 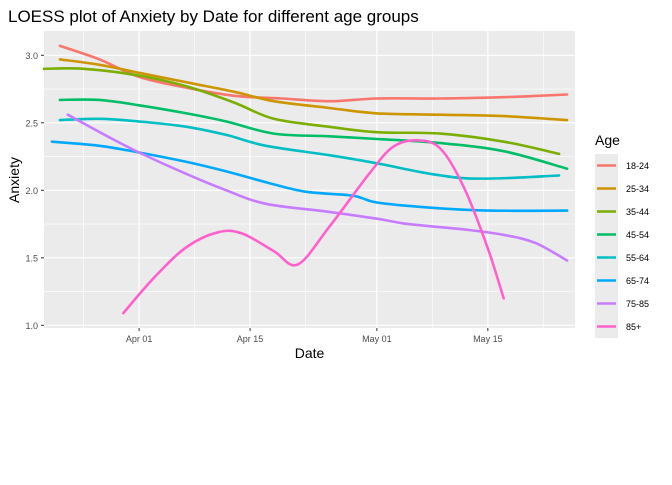 I want to click on y-tick-label: 2.0, so click(x=31, y=191).